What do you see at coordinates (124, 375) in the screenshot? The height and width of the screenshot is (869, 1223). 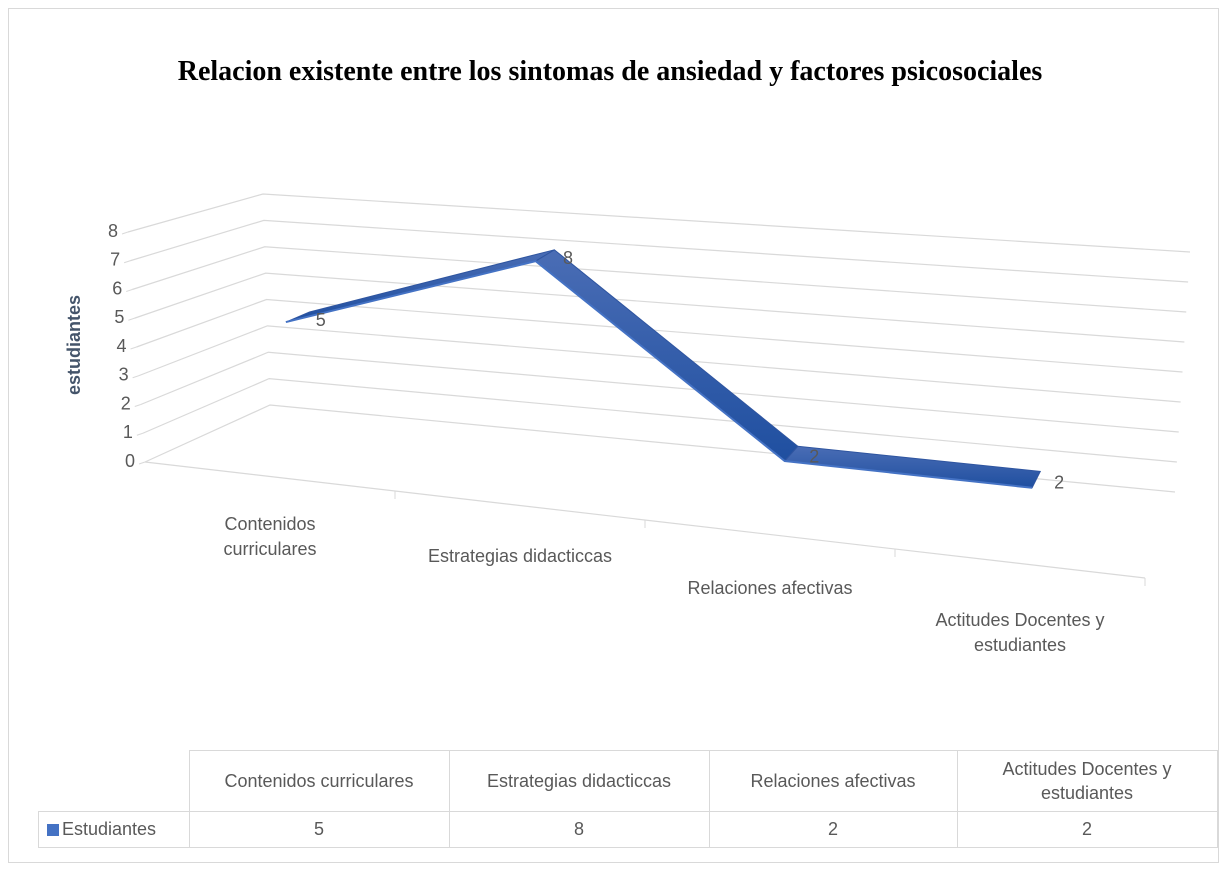 I see `y-tick-label: 3` at bounding box center [124, 375].